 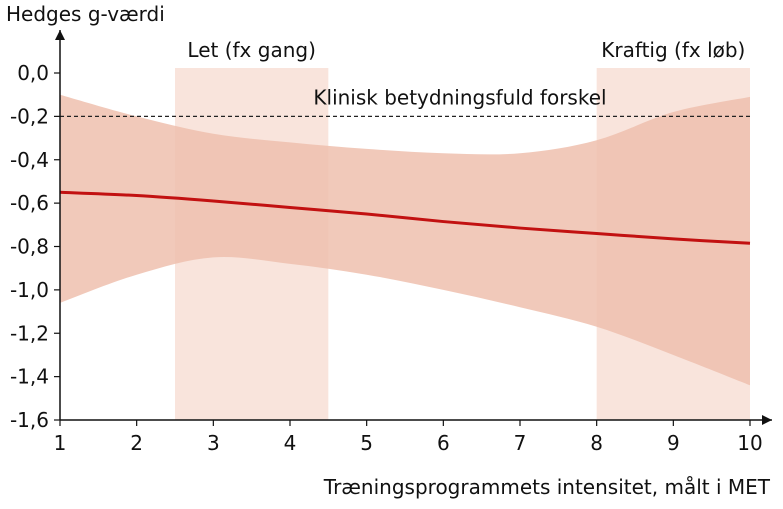 What do you see at coordinates (136, 443) in the screenshot?
I see `x-tick-label-2: 2` at bounding box center [136, 443].